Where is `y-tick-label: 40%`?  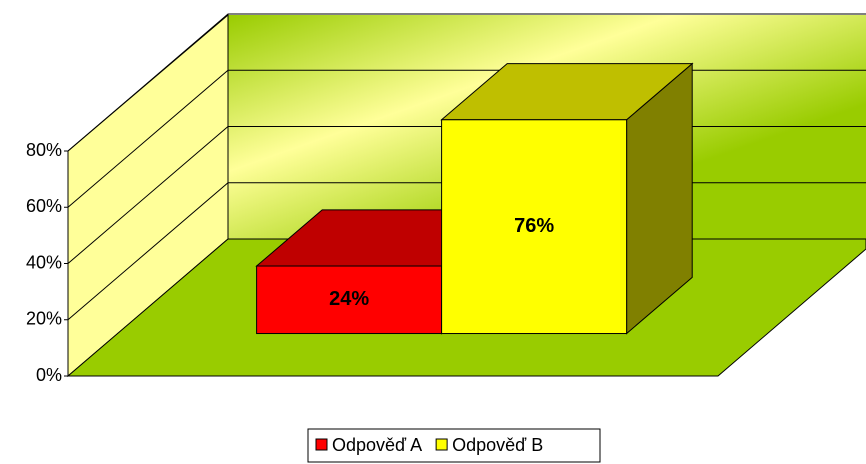 y-tick-label: 40% is located at coordinates (44, 262).